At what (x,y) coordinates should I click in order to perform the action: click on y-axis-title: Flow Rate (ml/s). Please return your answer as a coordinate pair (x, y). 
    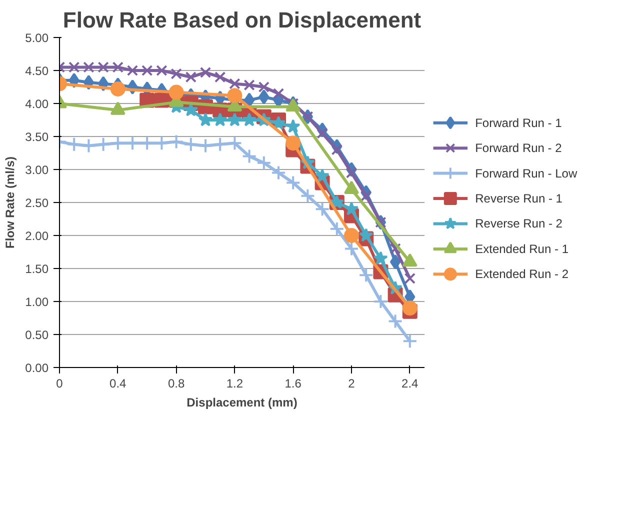
    Looking at the image, I should click on (10, 202).